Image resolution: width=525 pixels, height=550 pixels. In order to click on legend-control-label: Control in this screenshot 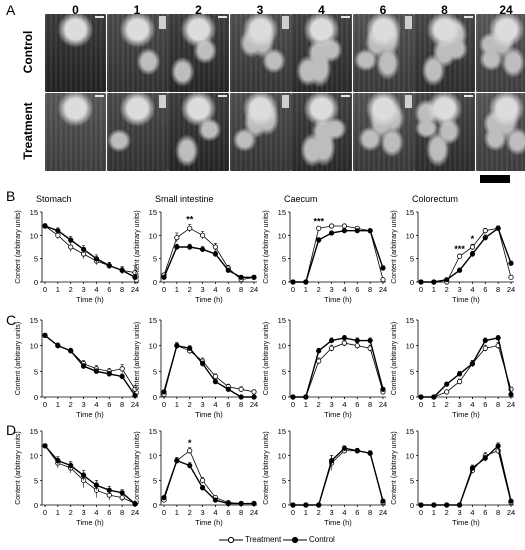, I will do `click(322, 539)`.